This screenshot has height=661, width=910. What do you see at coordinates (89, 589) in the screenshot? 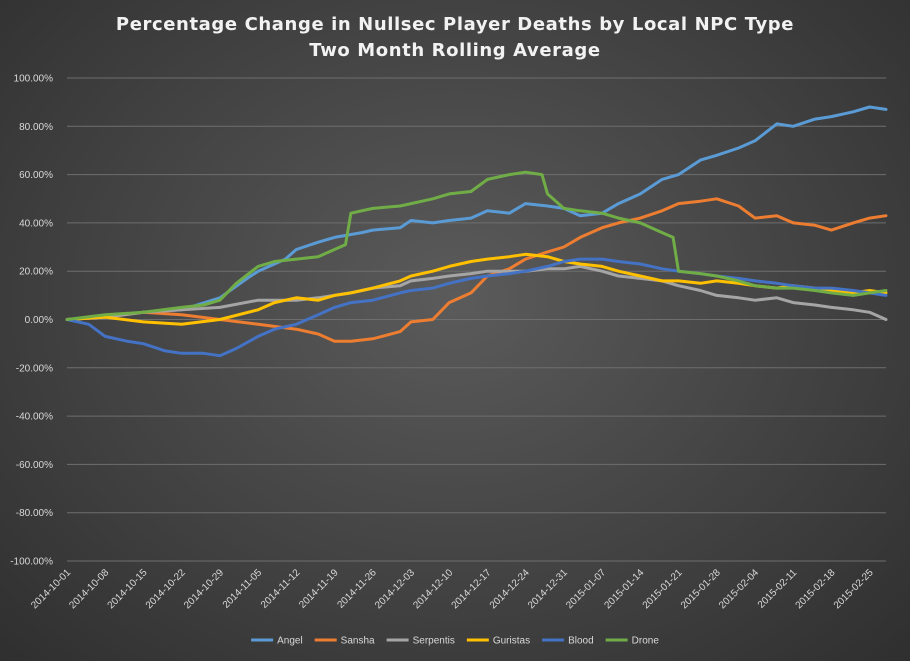
I see `x-tick-label: 2014-10-08` at bounding box center [89, 589].